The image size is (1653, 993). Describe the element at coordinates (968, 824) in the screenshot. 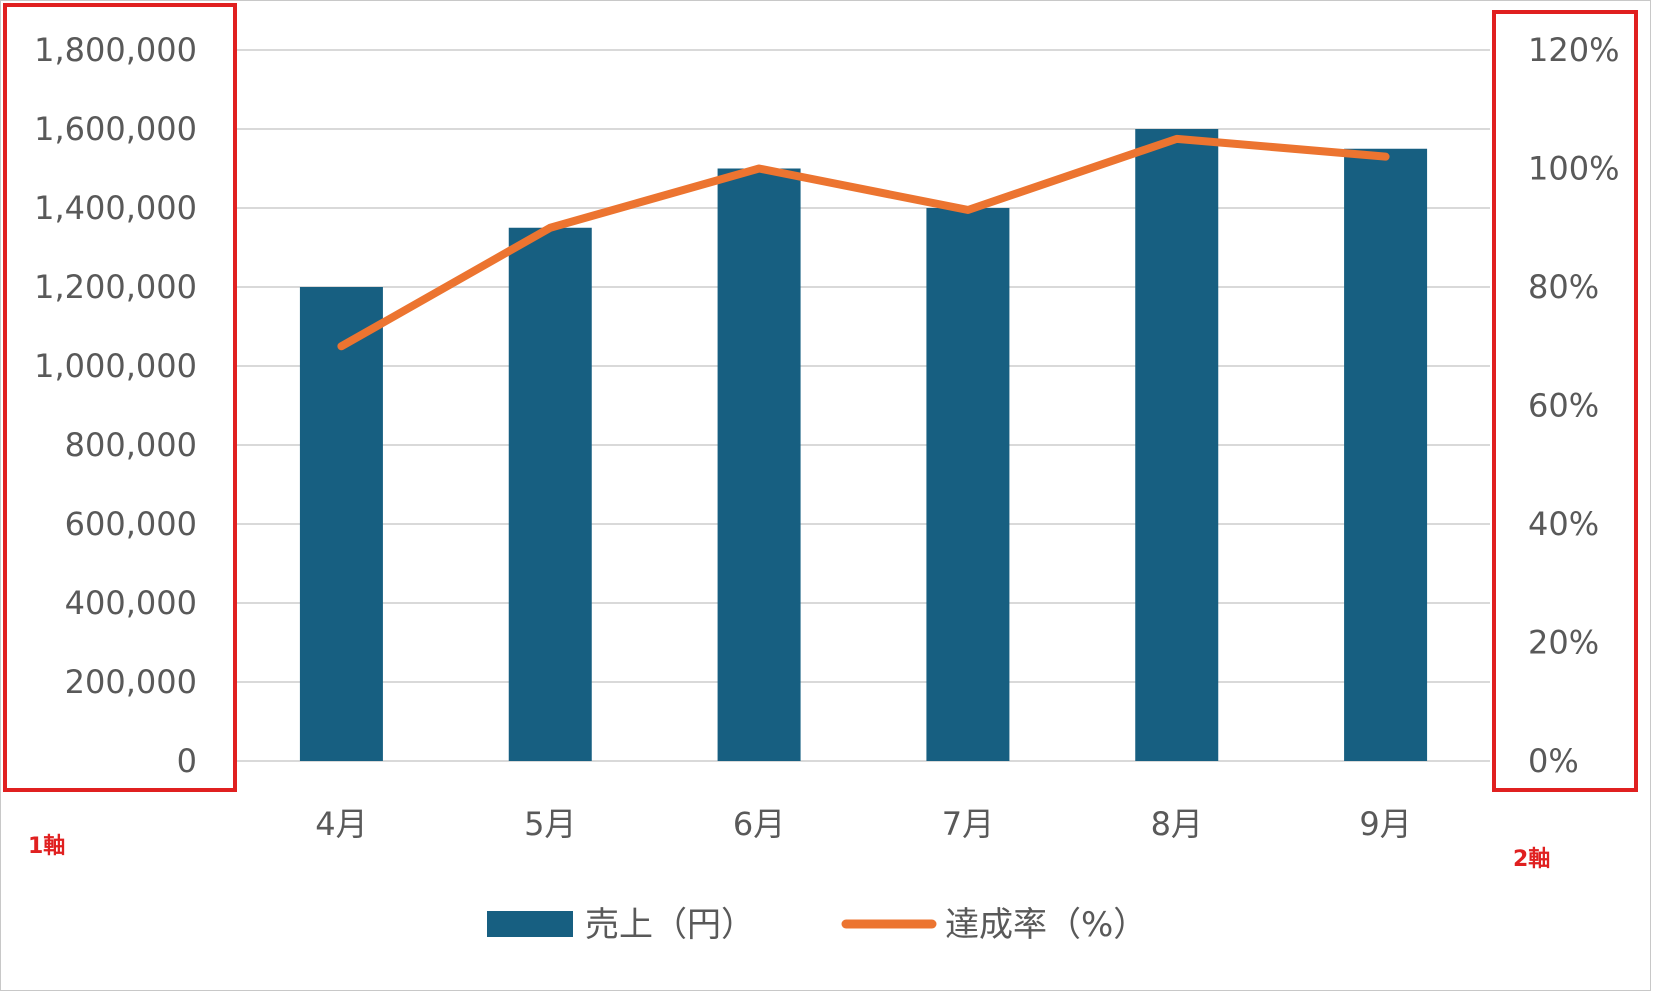

I see `category-label: 7月` at that location.